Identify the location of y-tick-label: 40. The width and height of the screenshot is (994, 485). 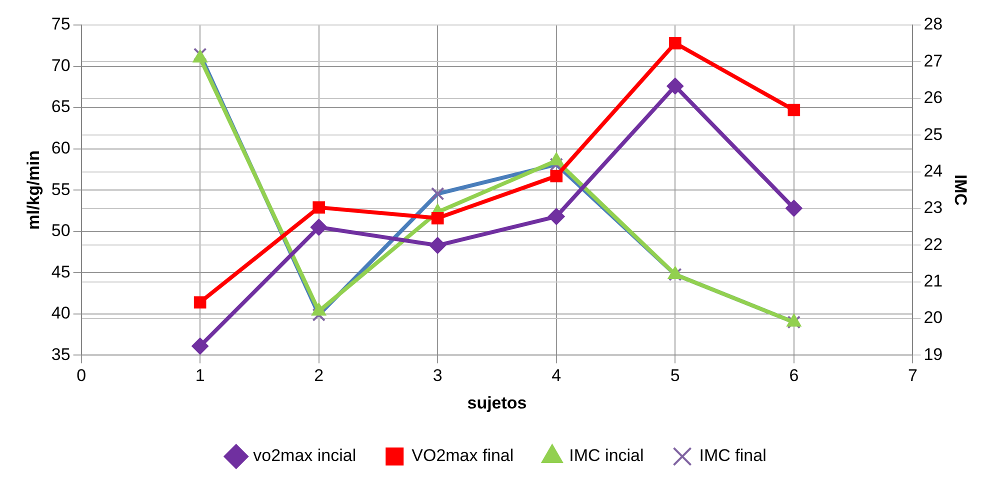
(60, 313).